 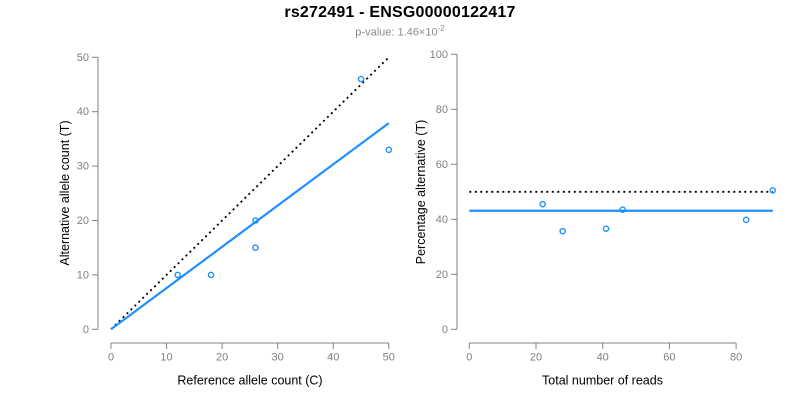 I want to click on y-tick-label: 60, so click(x=442, y=165).